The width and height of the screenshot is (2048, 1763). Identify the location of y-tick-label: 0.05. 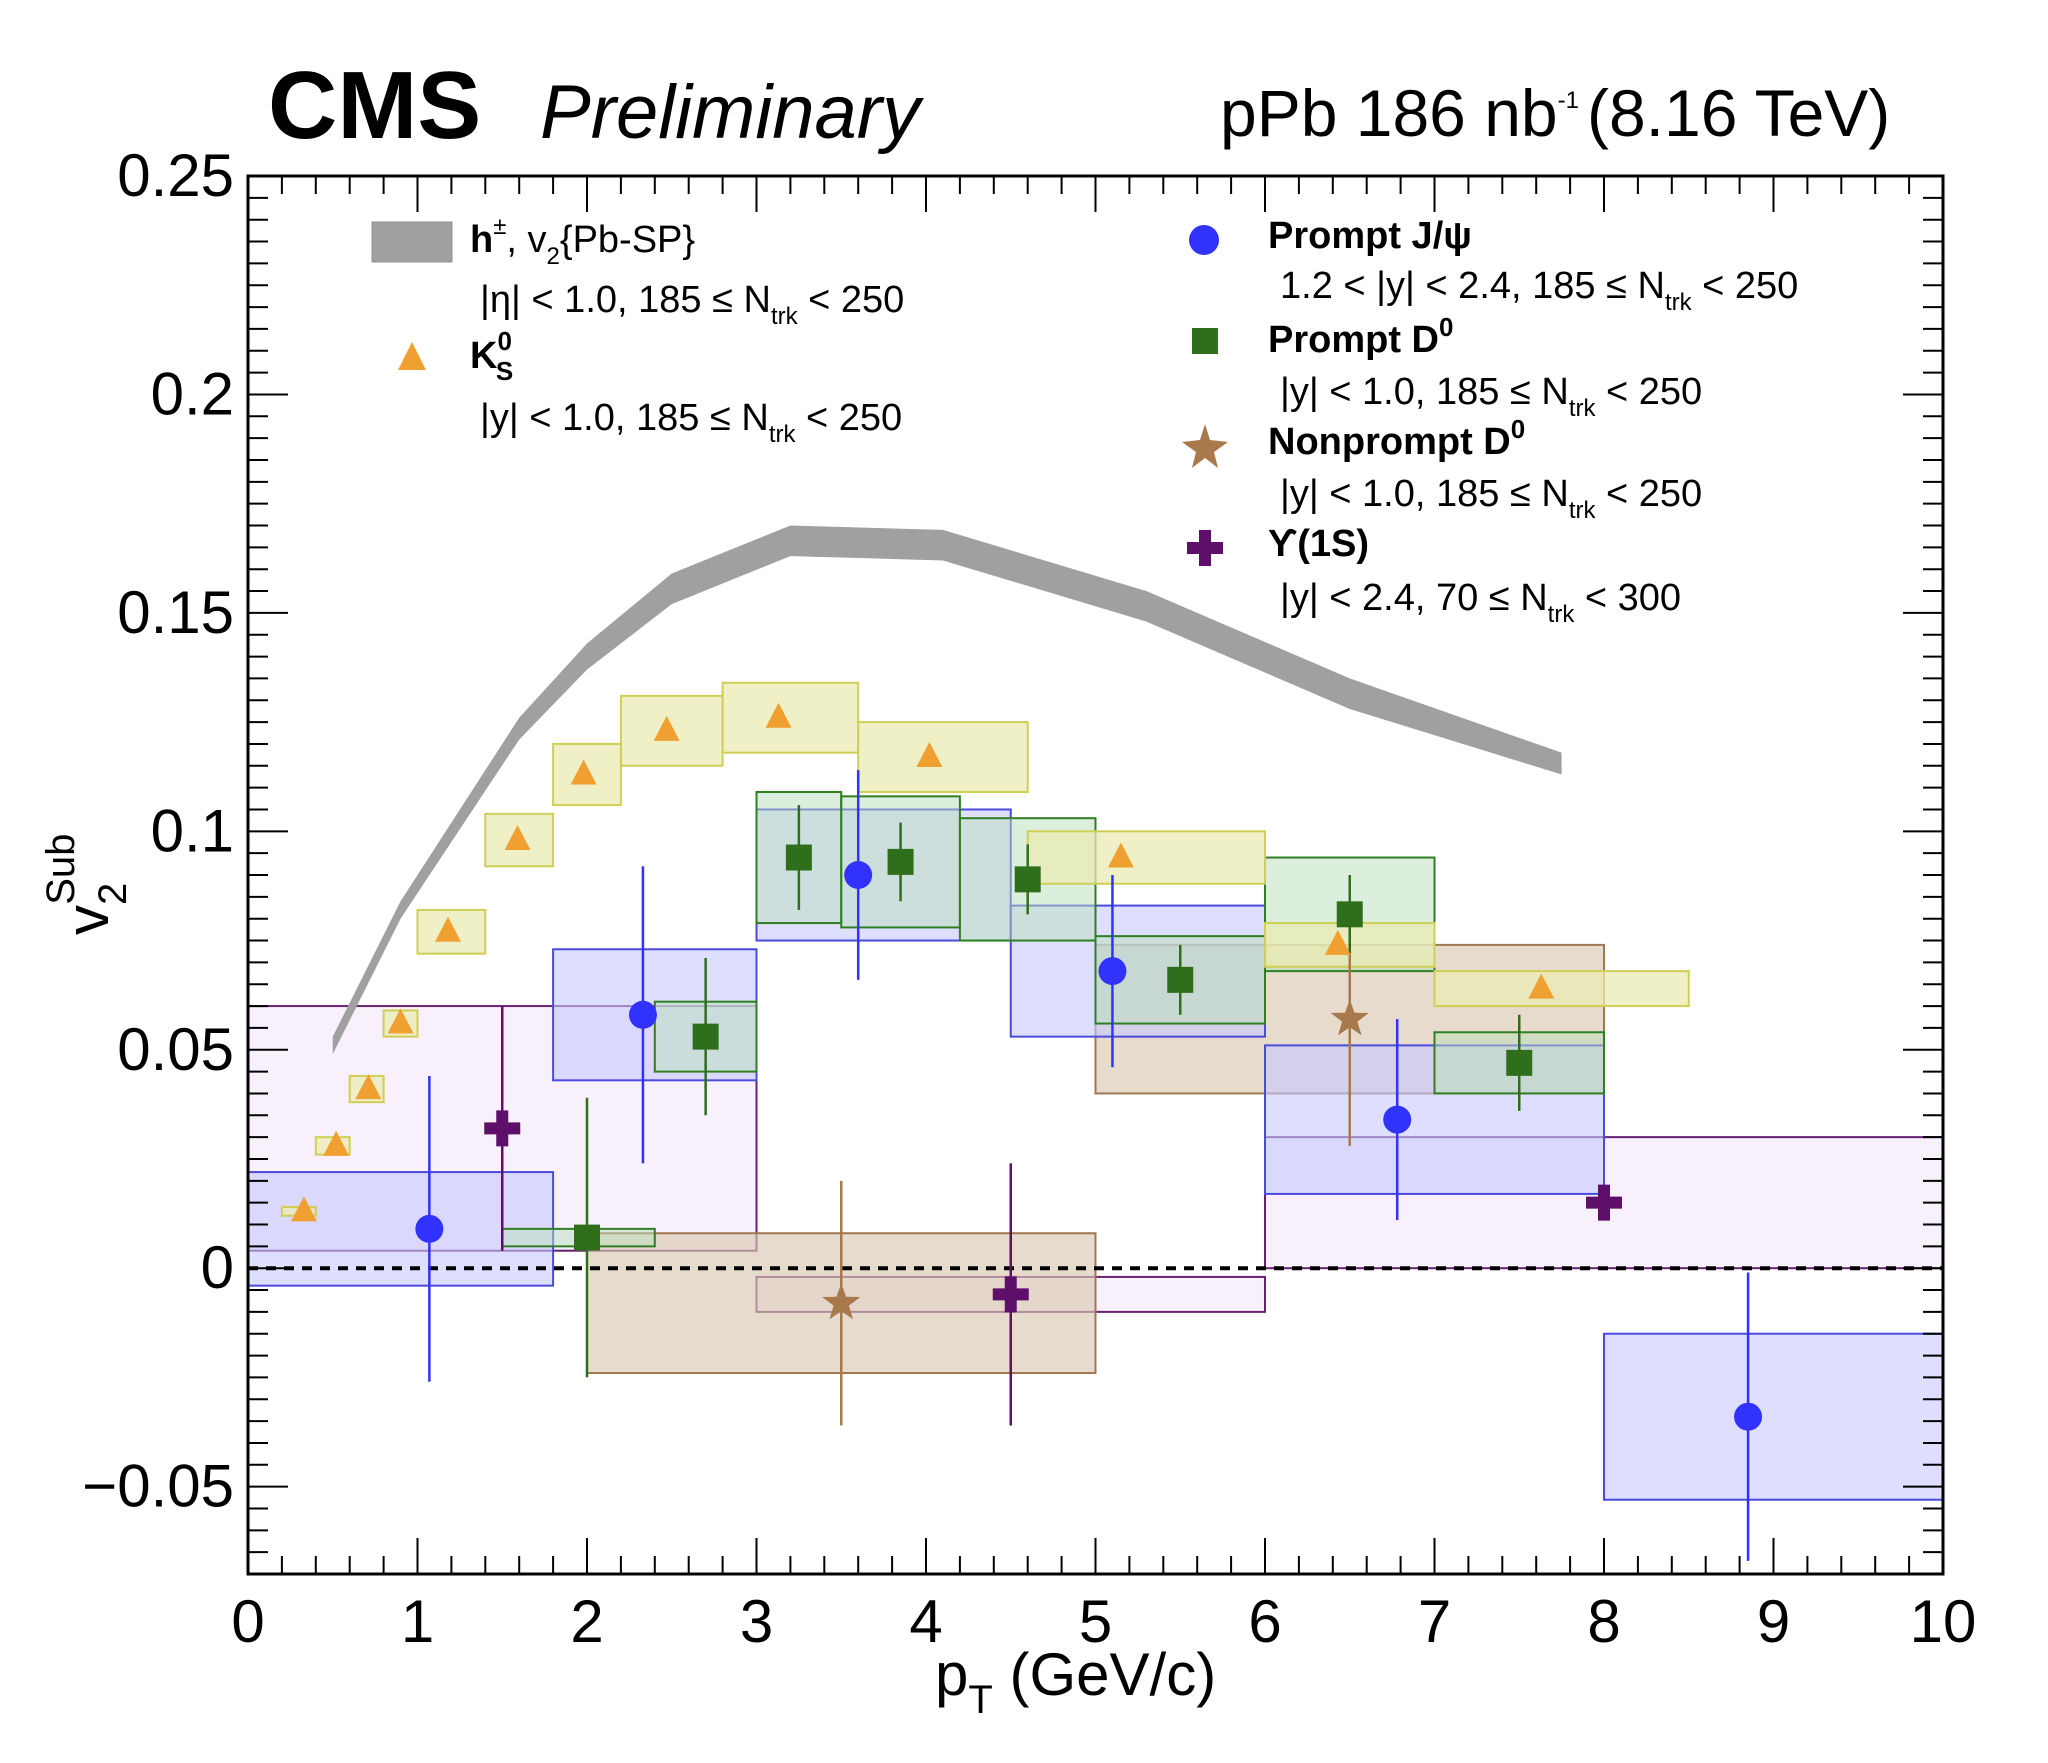
(175, 1049).